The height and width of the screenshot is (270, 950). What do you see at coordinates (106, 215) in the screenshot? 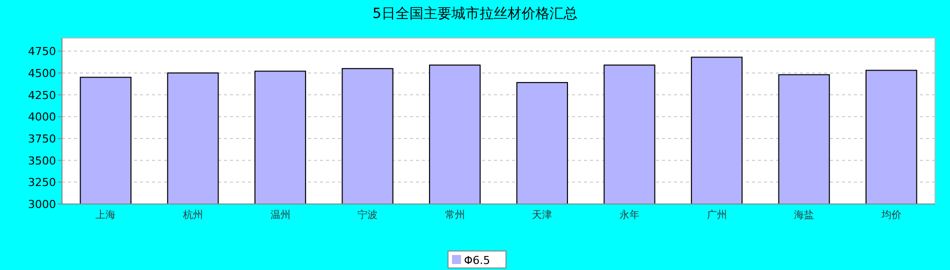
I see `x-tick-label: 上海` at bounding box center [106, 215].